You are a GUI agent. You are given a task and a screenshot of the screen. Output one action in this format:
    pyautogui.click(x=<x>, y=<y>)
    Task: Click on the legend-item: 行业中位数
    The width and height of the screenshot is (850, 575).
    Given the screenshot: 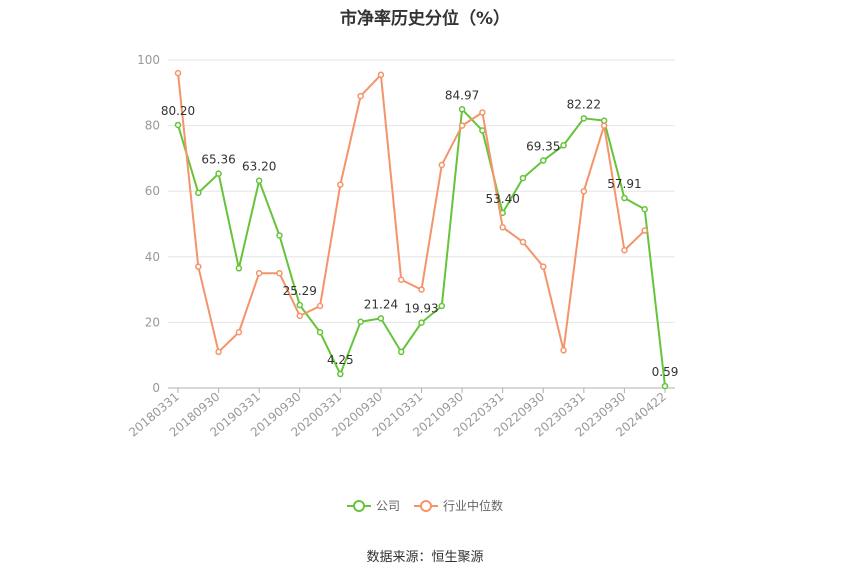 What is the action you would take?
    pyautogui.click(x=458, y=505)
    